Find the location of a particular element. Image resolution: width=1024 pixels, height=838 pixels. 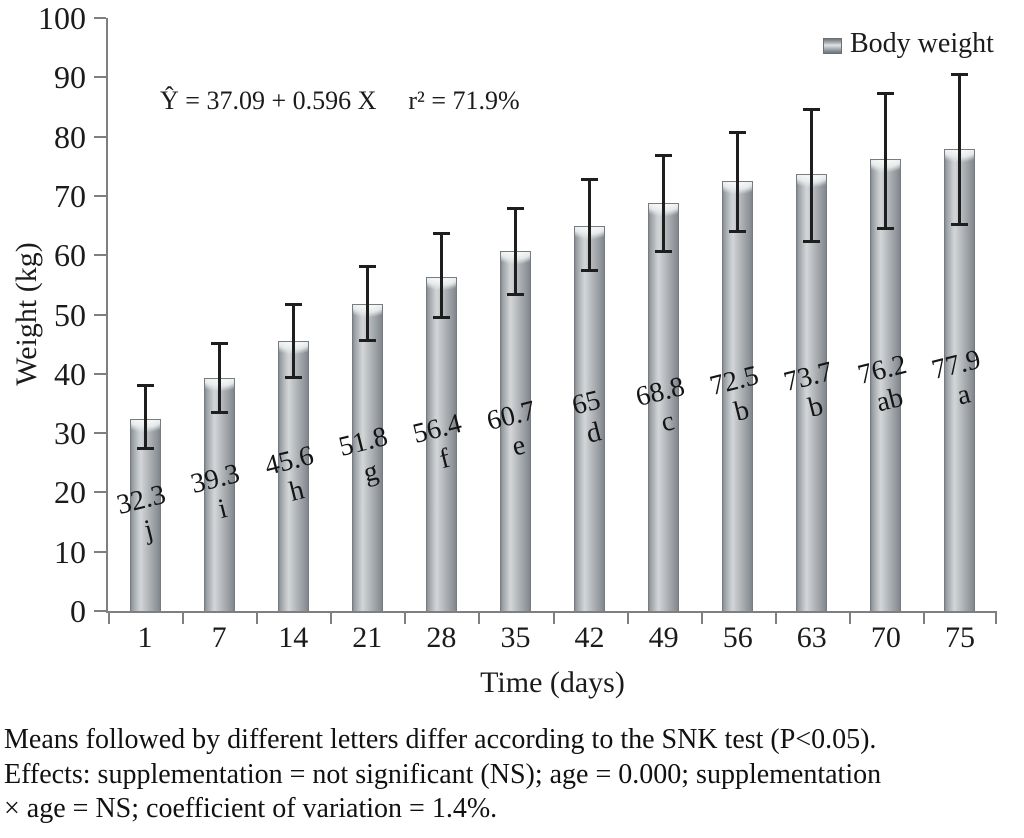

x-axis-tick-label: 70 is located at coordinates (885, 637).